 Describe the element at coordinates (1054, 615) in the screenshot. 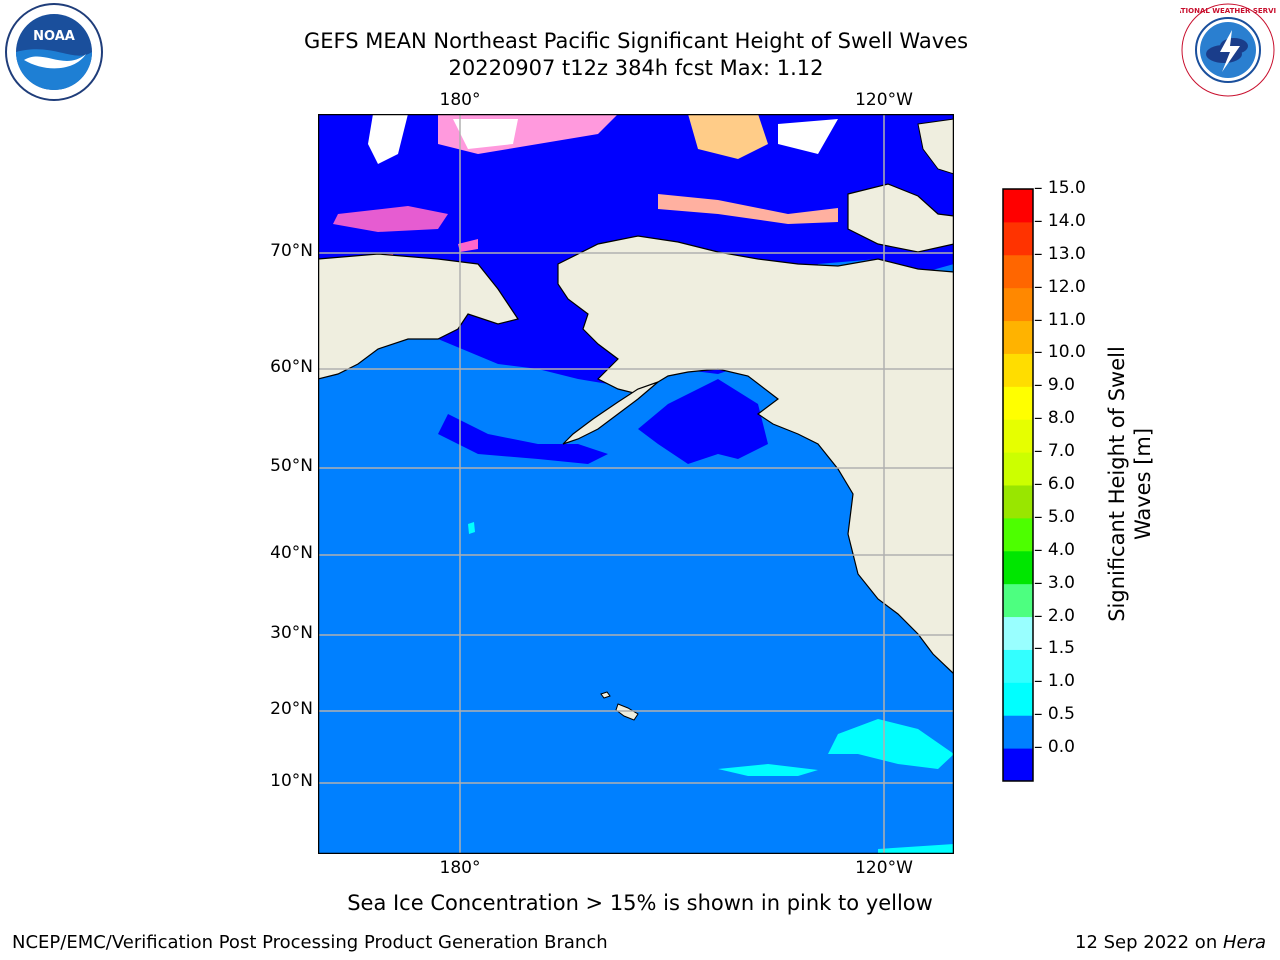

I see `colorbar-tick-label: – 2.0` at that location.